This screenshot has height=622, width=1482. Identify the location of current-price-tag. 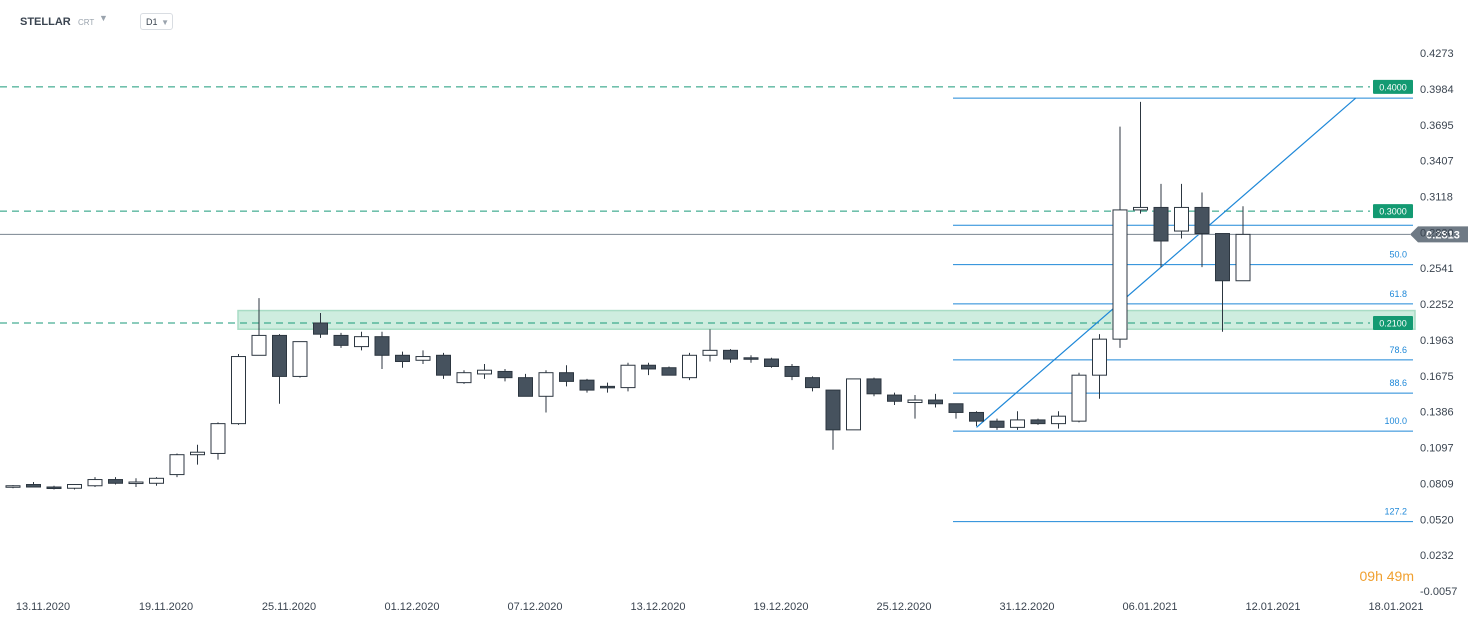
(1439, 234).